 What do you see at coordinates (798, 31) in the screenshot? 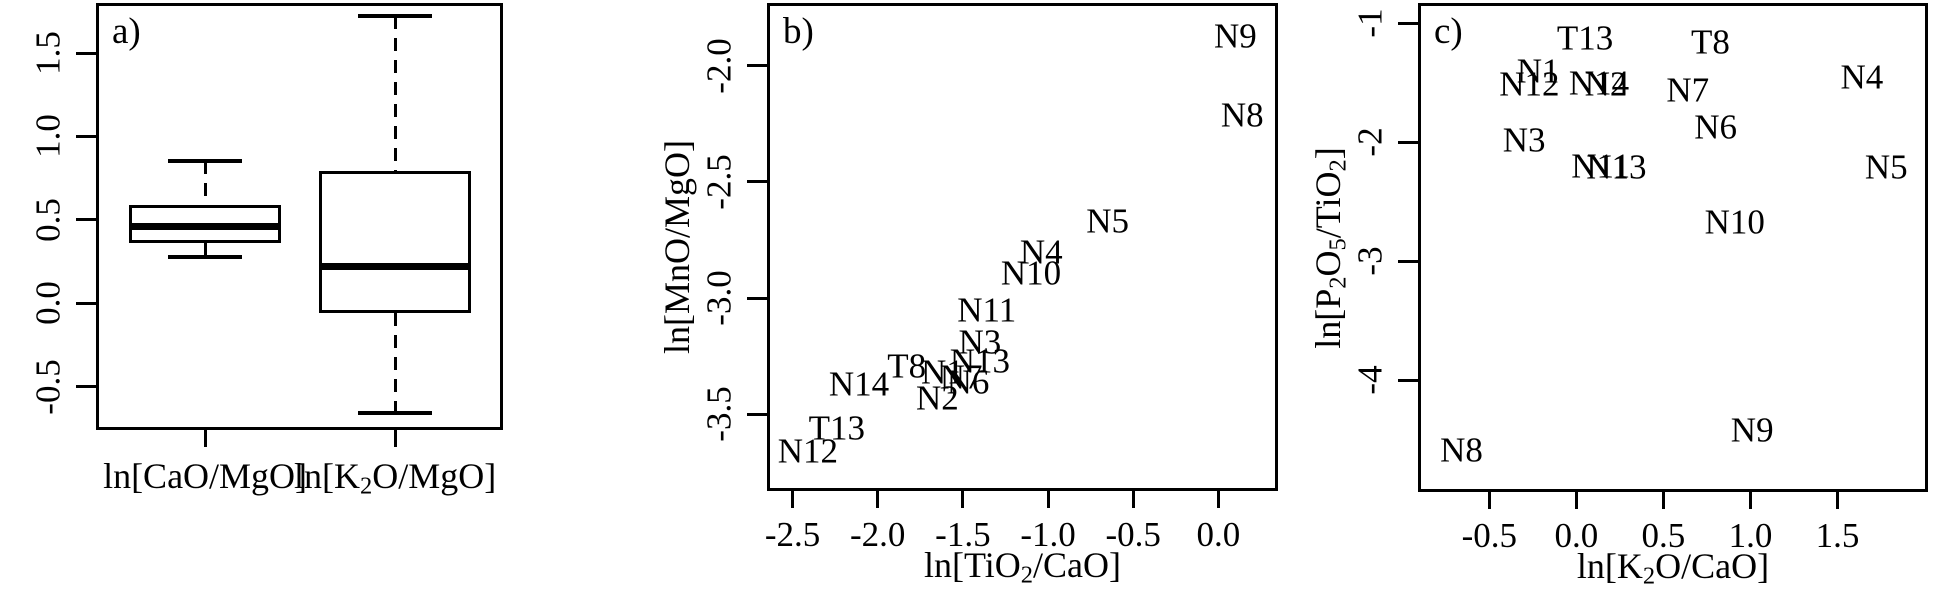
I see `panel-b-label: b)` at bounding box center [798, 31].